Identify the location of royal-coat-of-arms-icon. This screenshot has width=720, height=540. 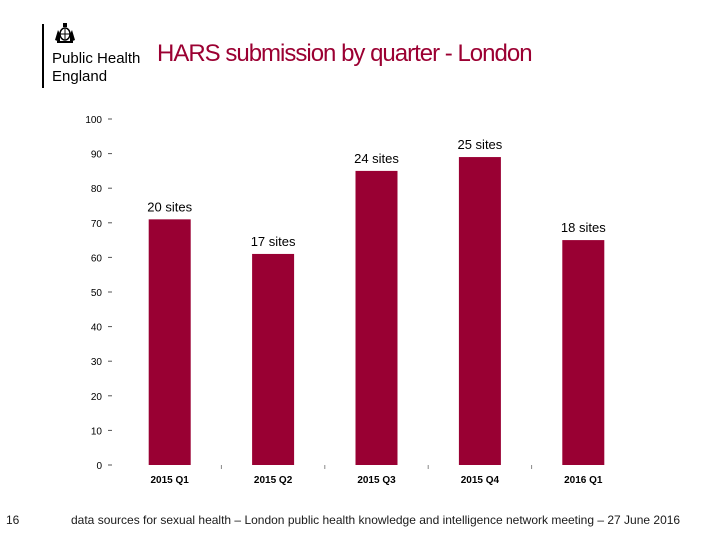
(65, 33).